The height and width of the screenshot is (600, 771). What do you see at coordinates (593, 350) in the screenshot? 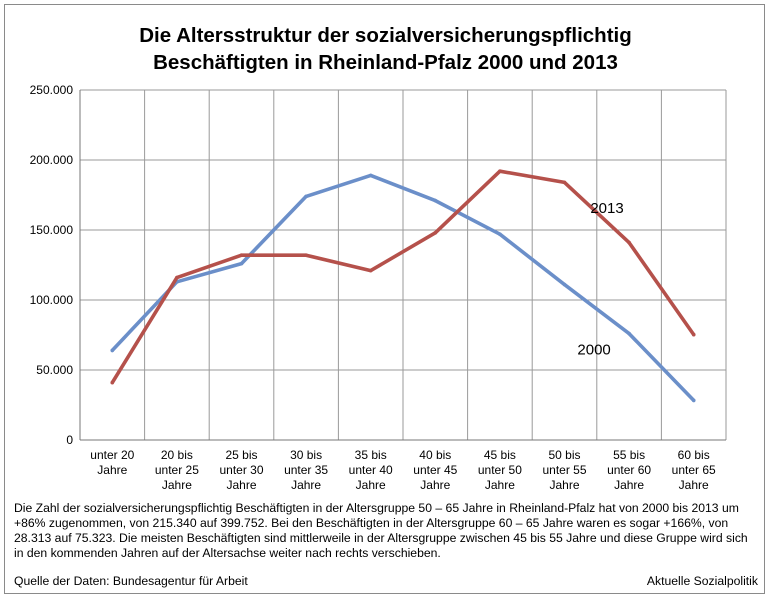
I see `series-label-2000: 2000` at bounding box center [593, 350].